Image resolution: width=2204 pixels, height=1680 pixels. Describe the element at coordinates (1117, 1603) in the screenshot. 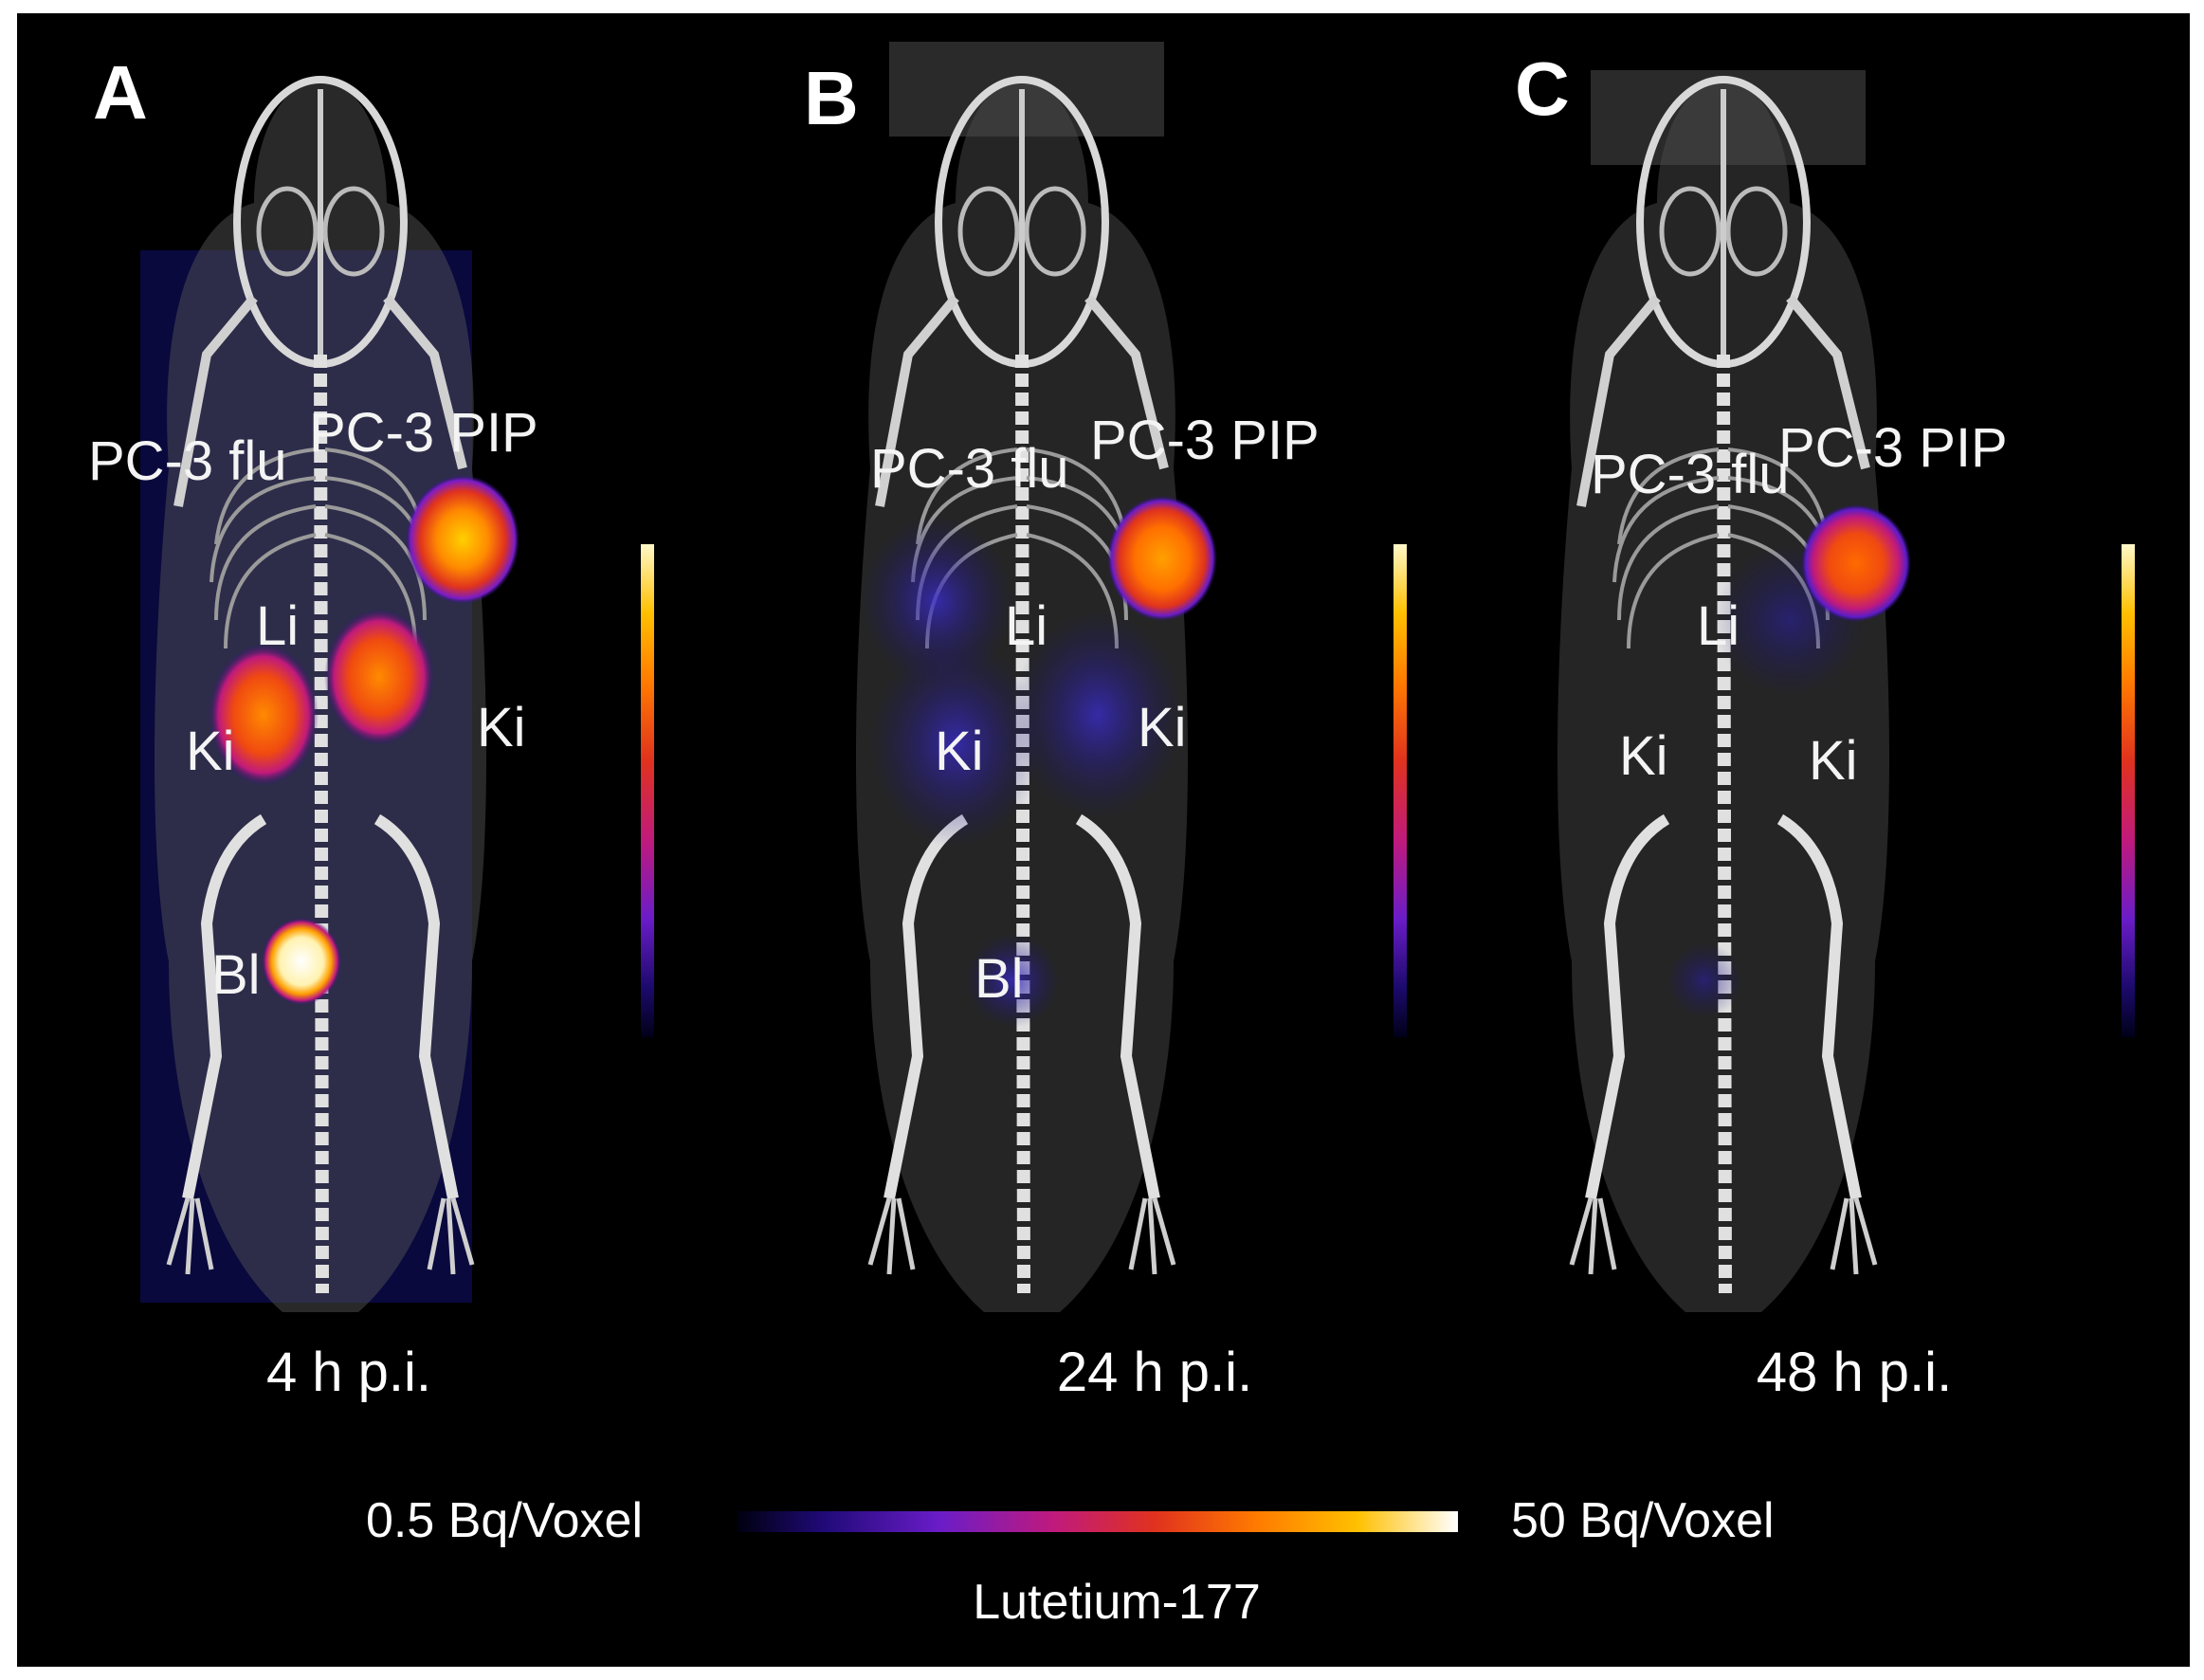

I see `isotope-label: Lutetium-177` at that location.